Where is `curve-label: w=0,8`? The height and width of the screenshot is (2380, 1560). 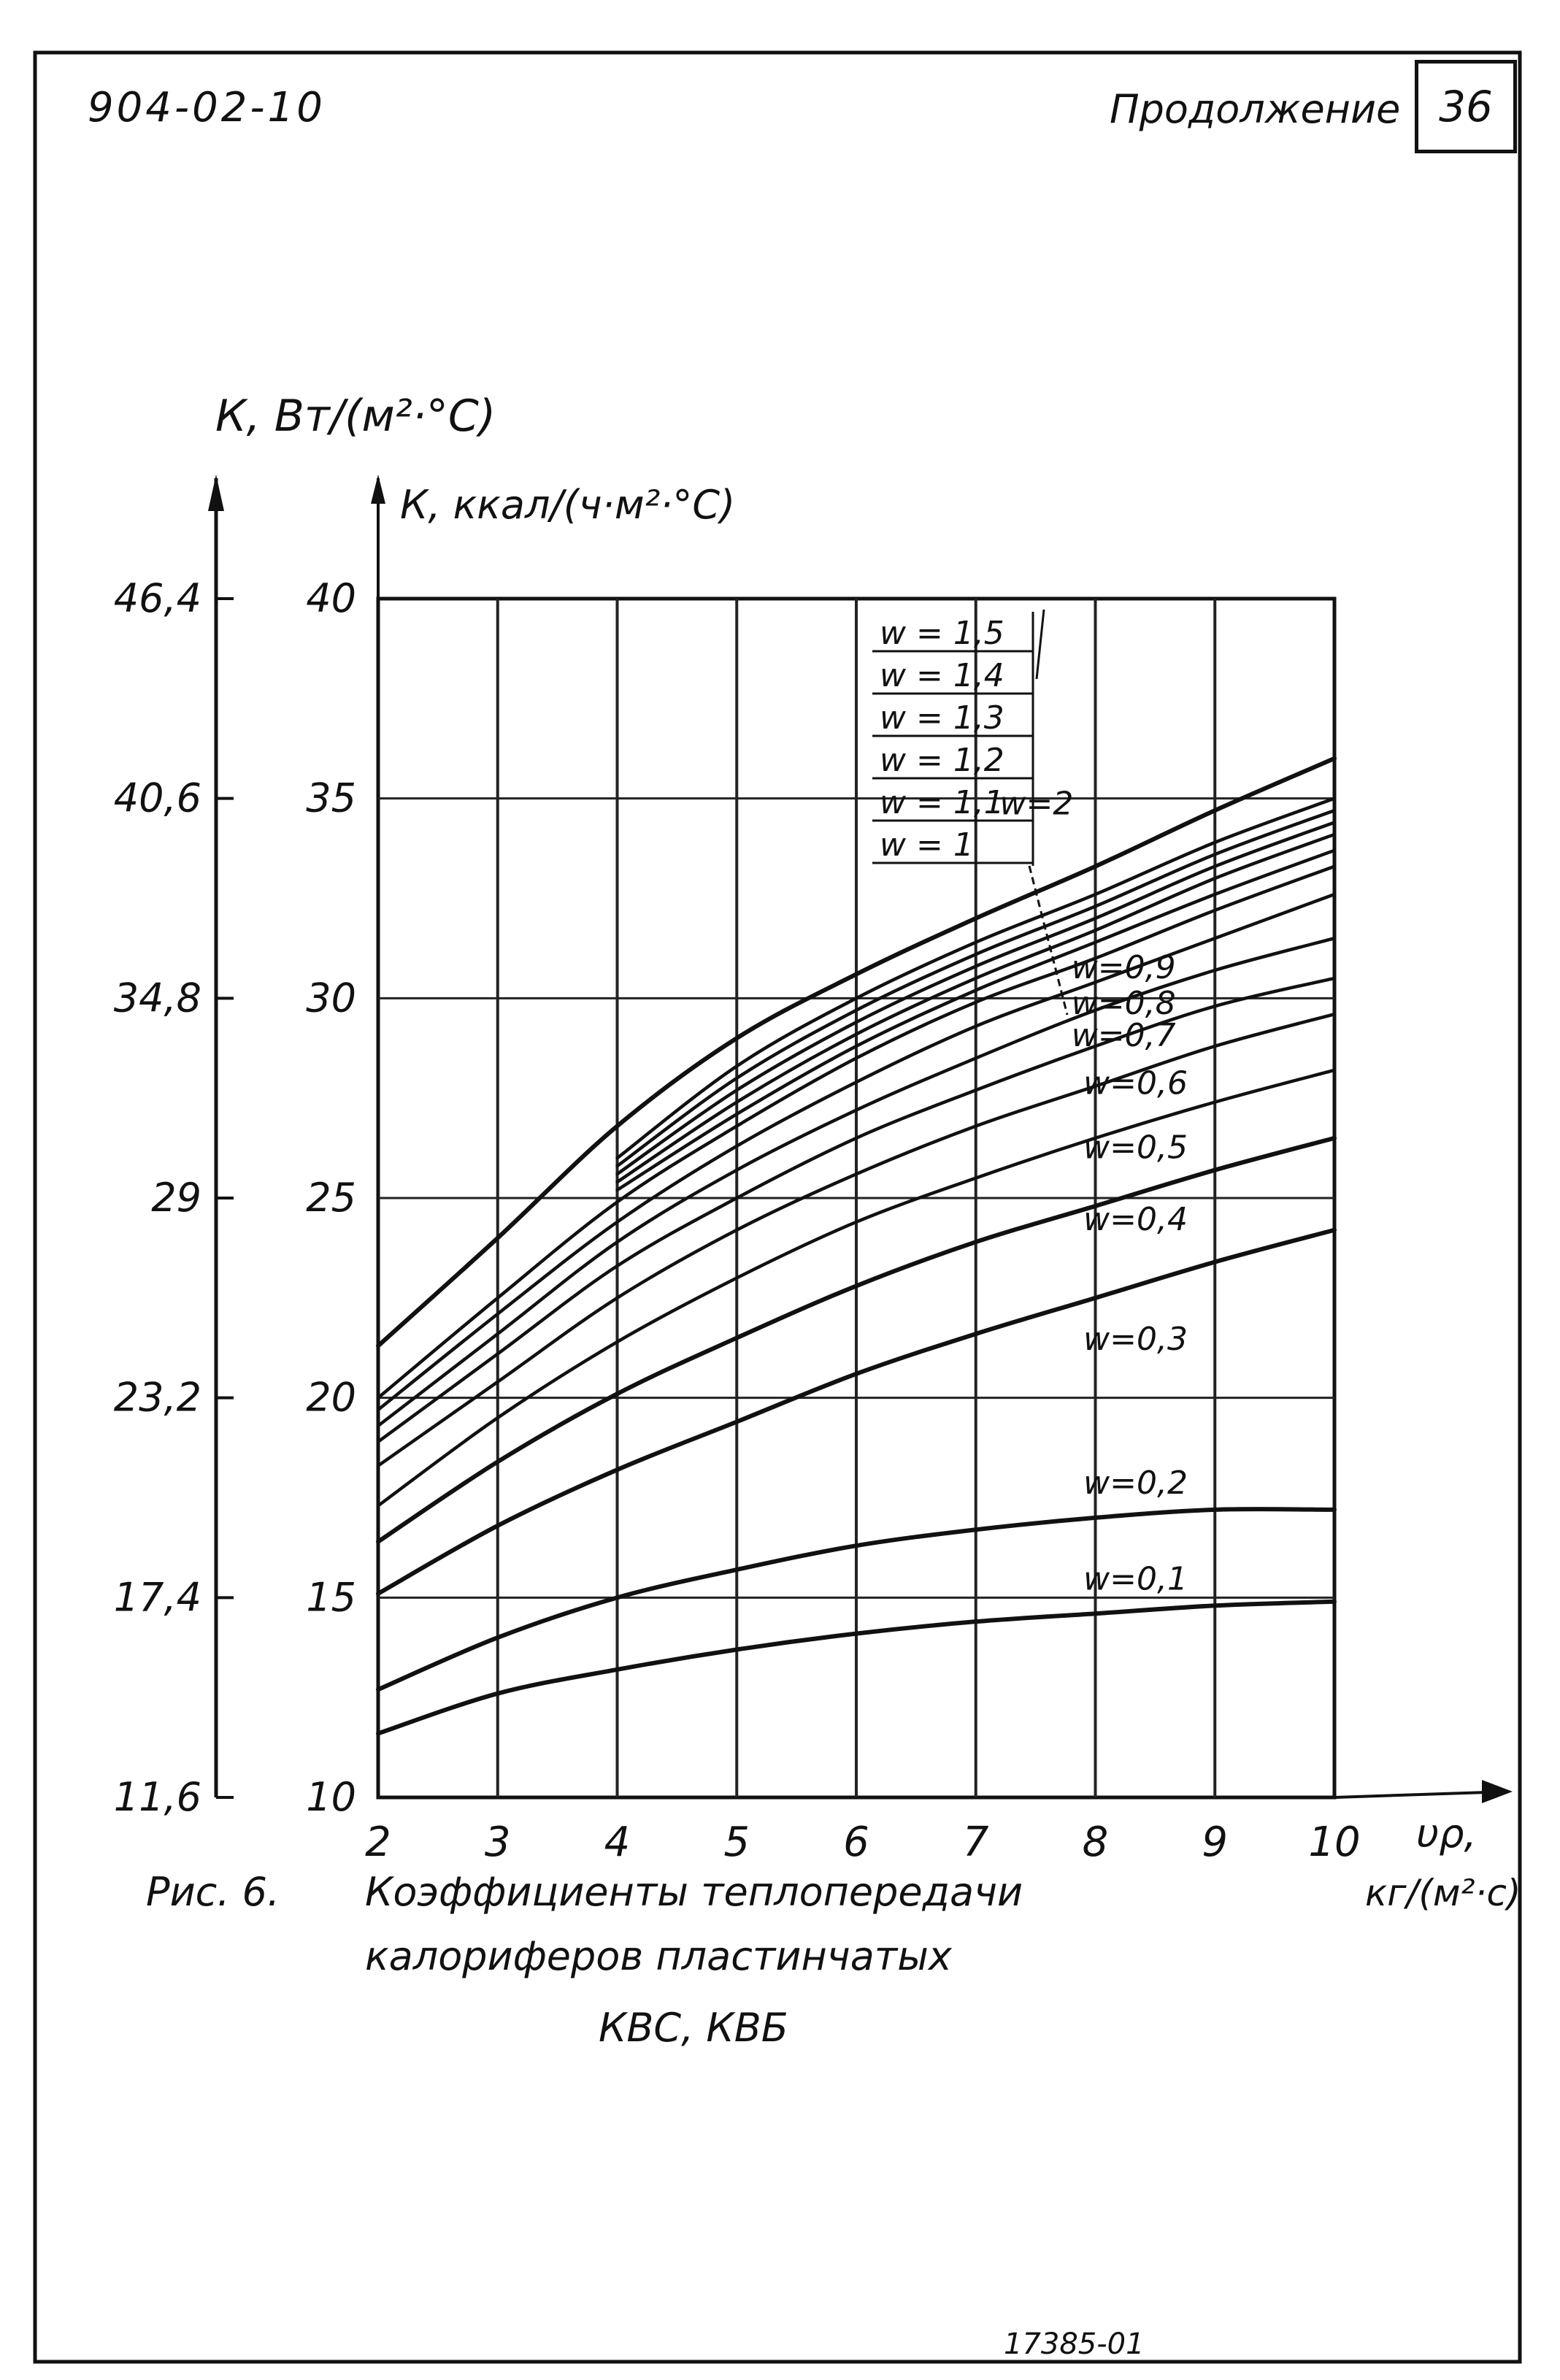
curve-label: w=0,8 is located at coordinates (1124, 1004).